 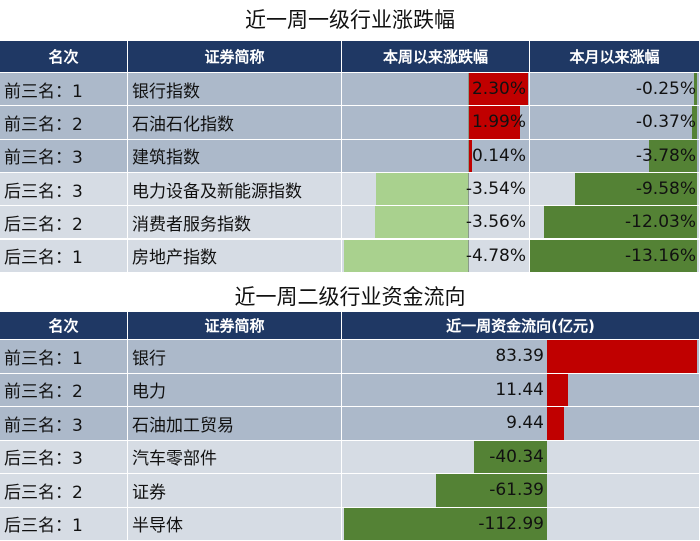 I want to click on table2-header-cell: 名次, so click(x=64, y=326).